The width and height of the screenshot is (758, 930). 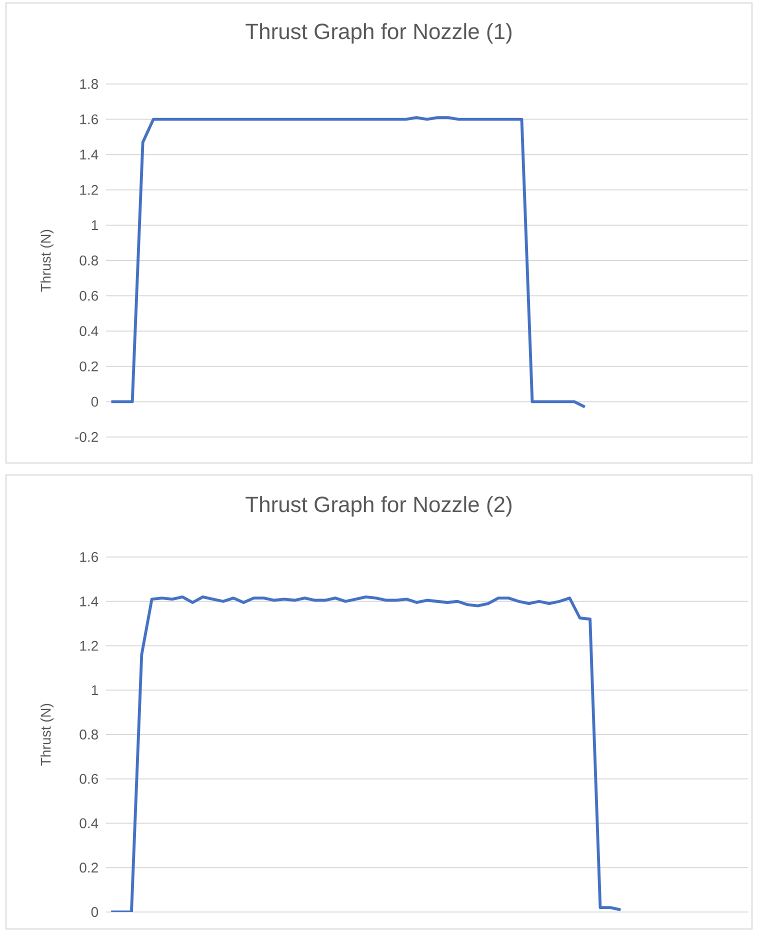 I want to click on y-tick-label: -0.2, so click(x=86, y=437).